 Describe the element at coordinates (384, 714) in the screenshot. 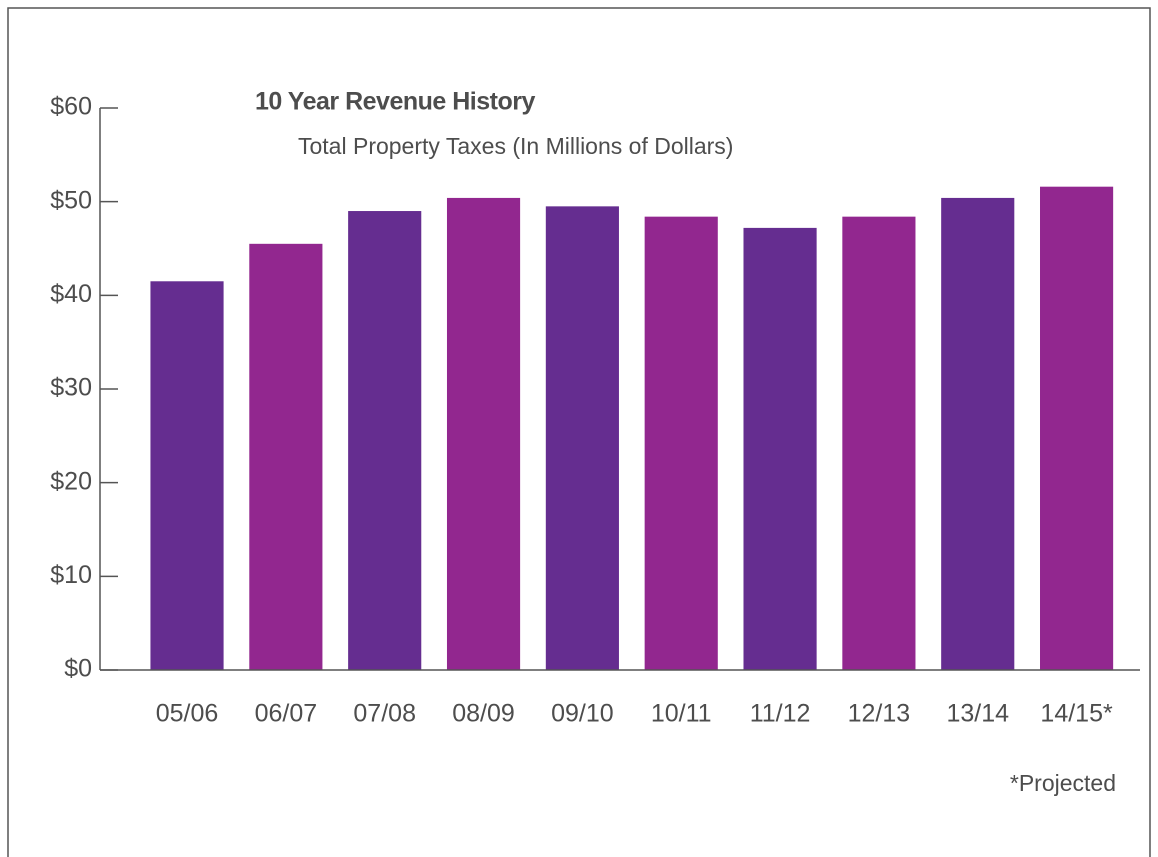

I see `x-tick-label: 07/08` at that location.